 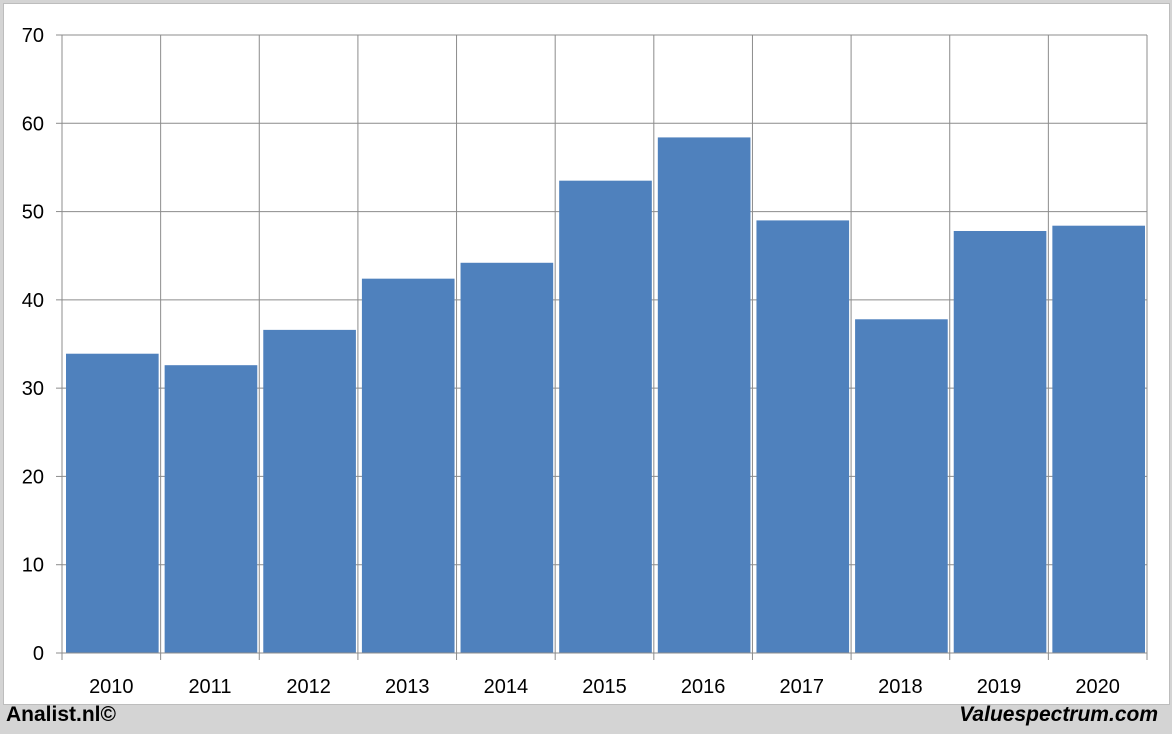 I want to click on x-tick-label: 2020, so click(x=1097, y=687).